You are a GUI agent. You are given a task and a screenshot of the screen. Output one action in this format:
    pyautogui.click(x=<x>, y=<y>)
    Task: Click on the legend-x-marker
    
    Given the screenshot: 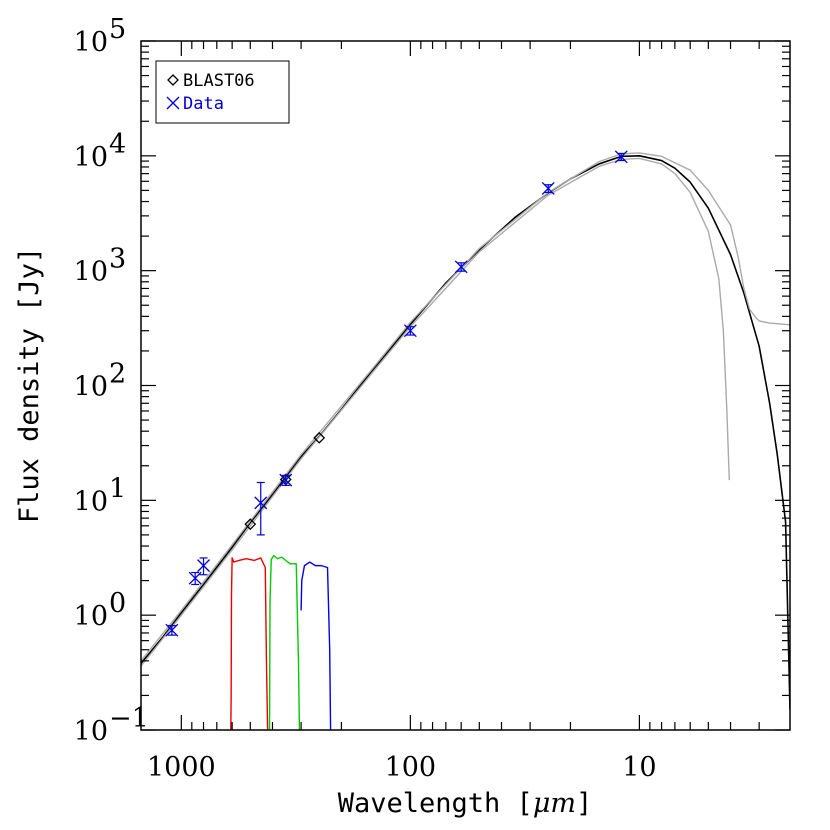 What is the action you would take?
    pyautogui.click(x=173, y=103)
    